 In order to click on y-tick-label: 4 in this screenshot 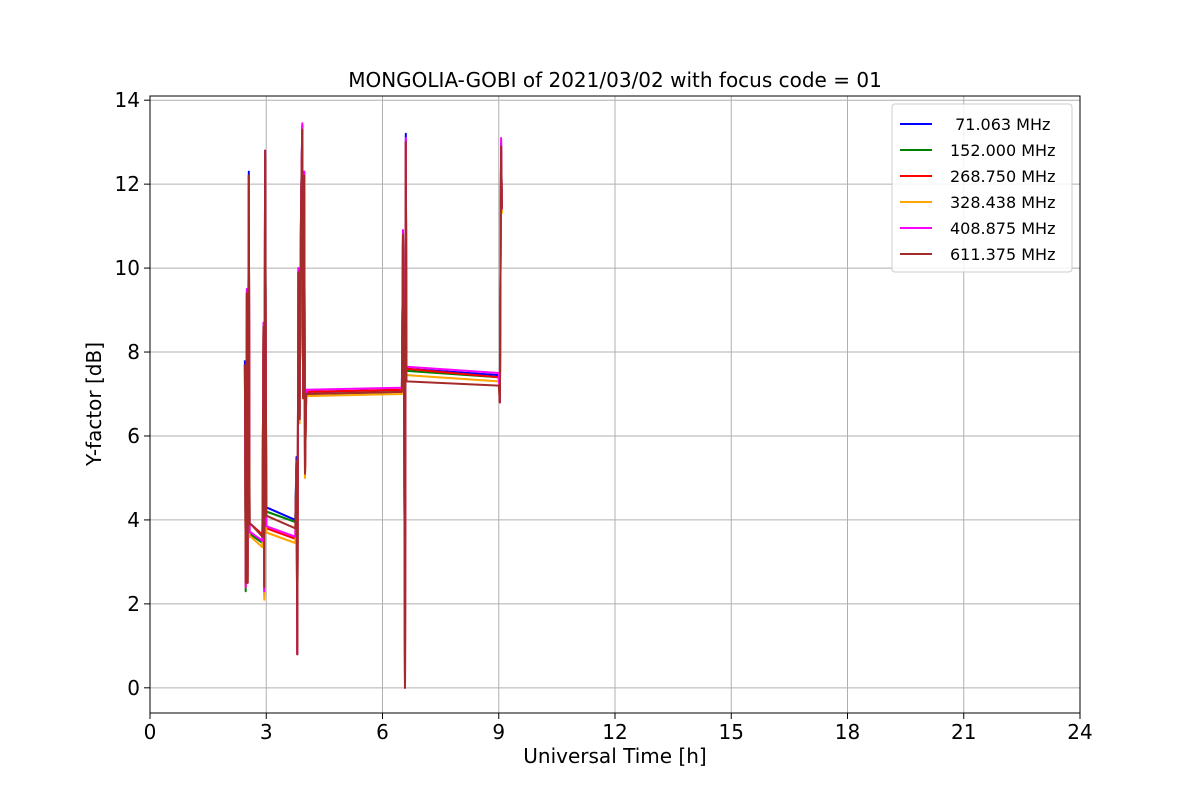, I will do `click(133, 520)`.